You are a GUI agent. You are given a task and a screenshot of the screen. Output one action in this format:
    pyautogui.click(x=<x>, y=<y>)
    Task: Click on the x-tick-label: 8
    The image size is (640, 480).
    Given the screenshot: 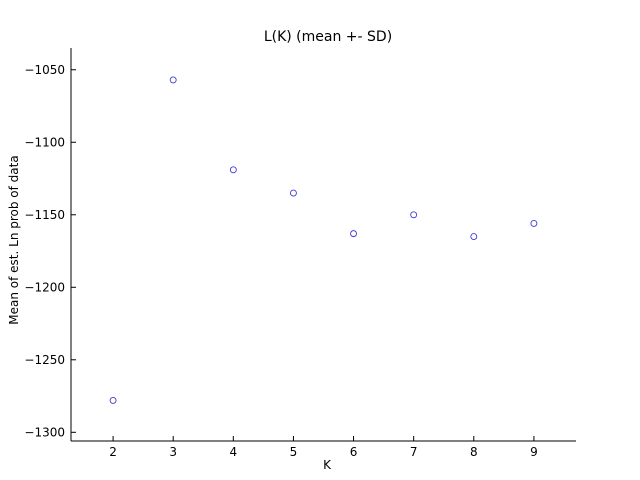 What is the action you would take?
    pyautogui.click(x=474, y=452)
    